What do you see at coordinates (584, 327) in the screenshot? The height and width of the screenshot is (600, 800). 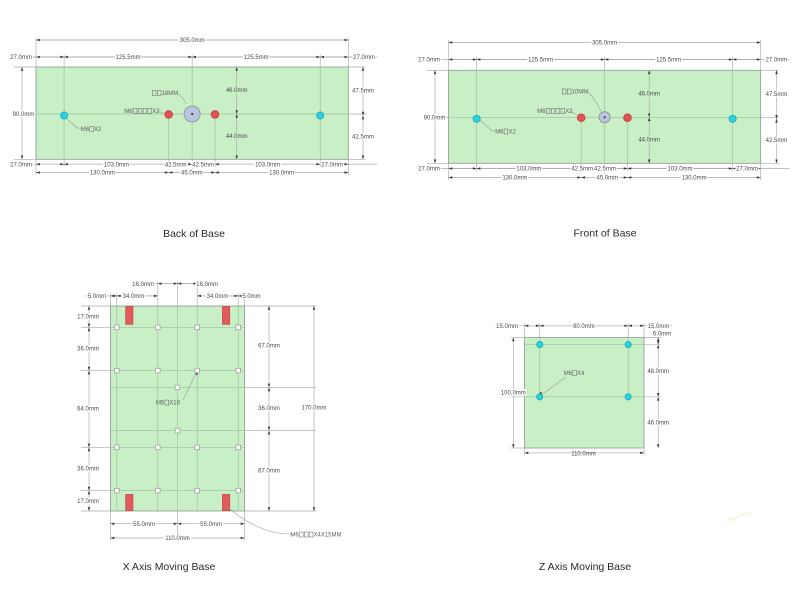 I see `svg-text: 80.0mm` at bounding box center [584, 327].